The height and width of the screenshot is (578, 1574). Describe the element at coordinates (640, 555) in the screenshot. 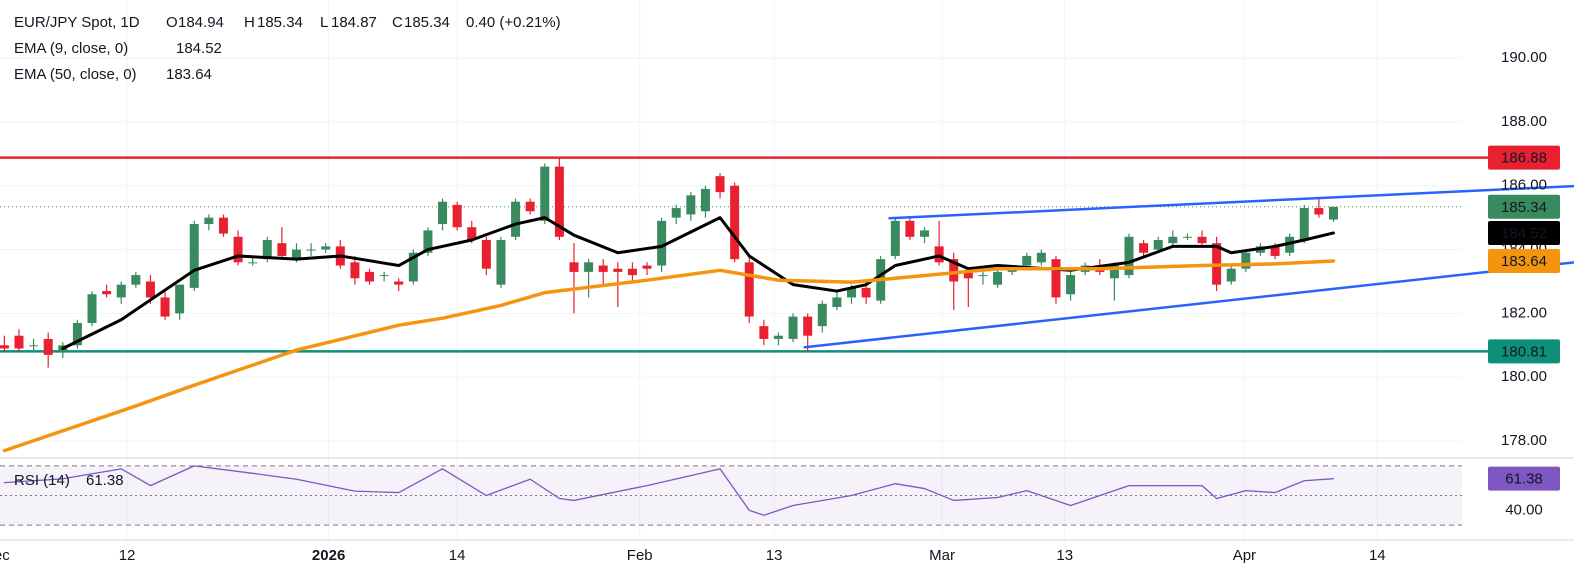

I see `x-tick-label: Feb` at that location.